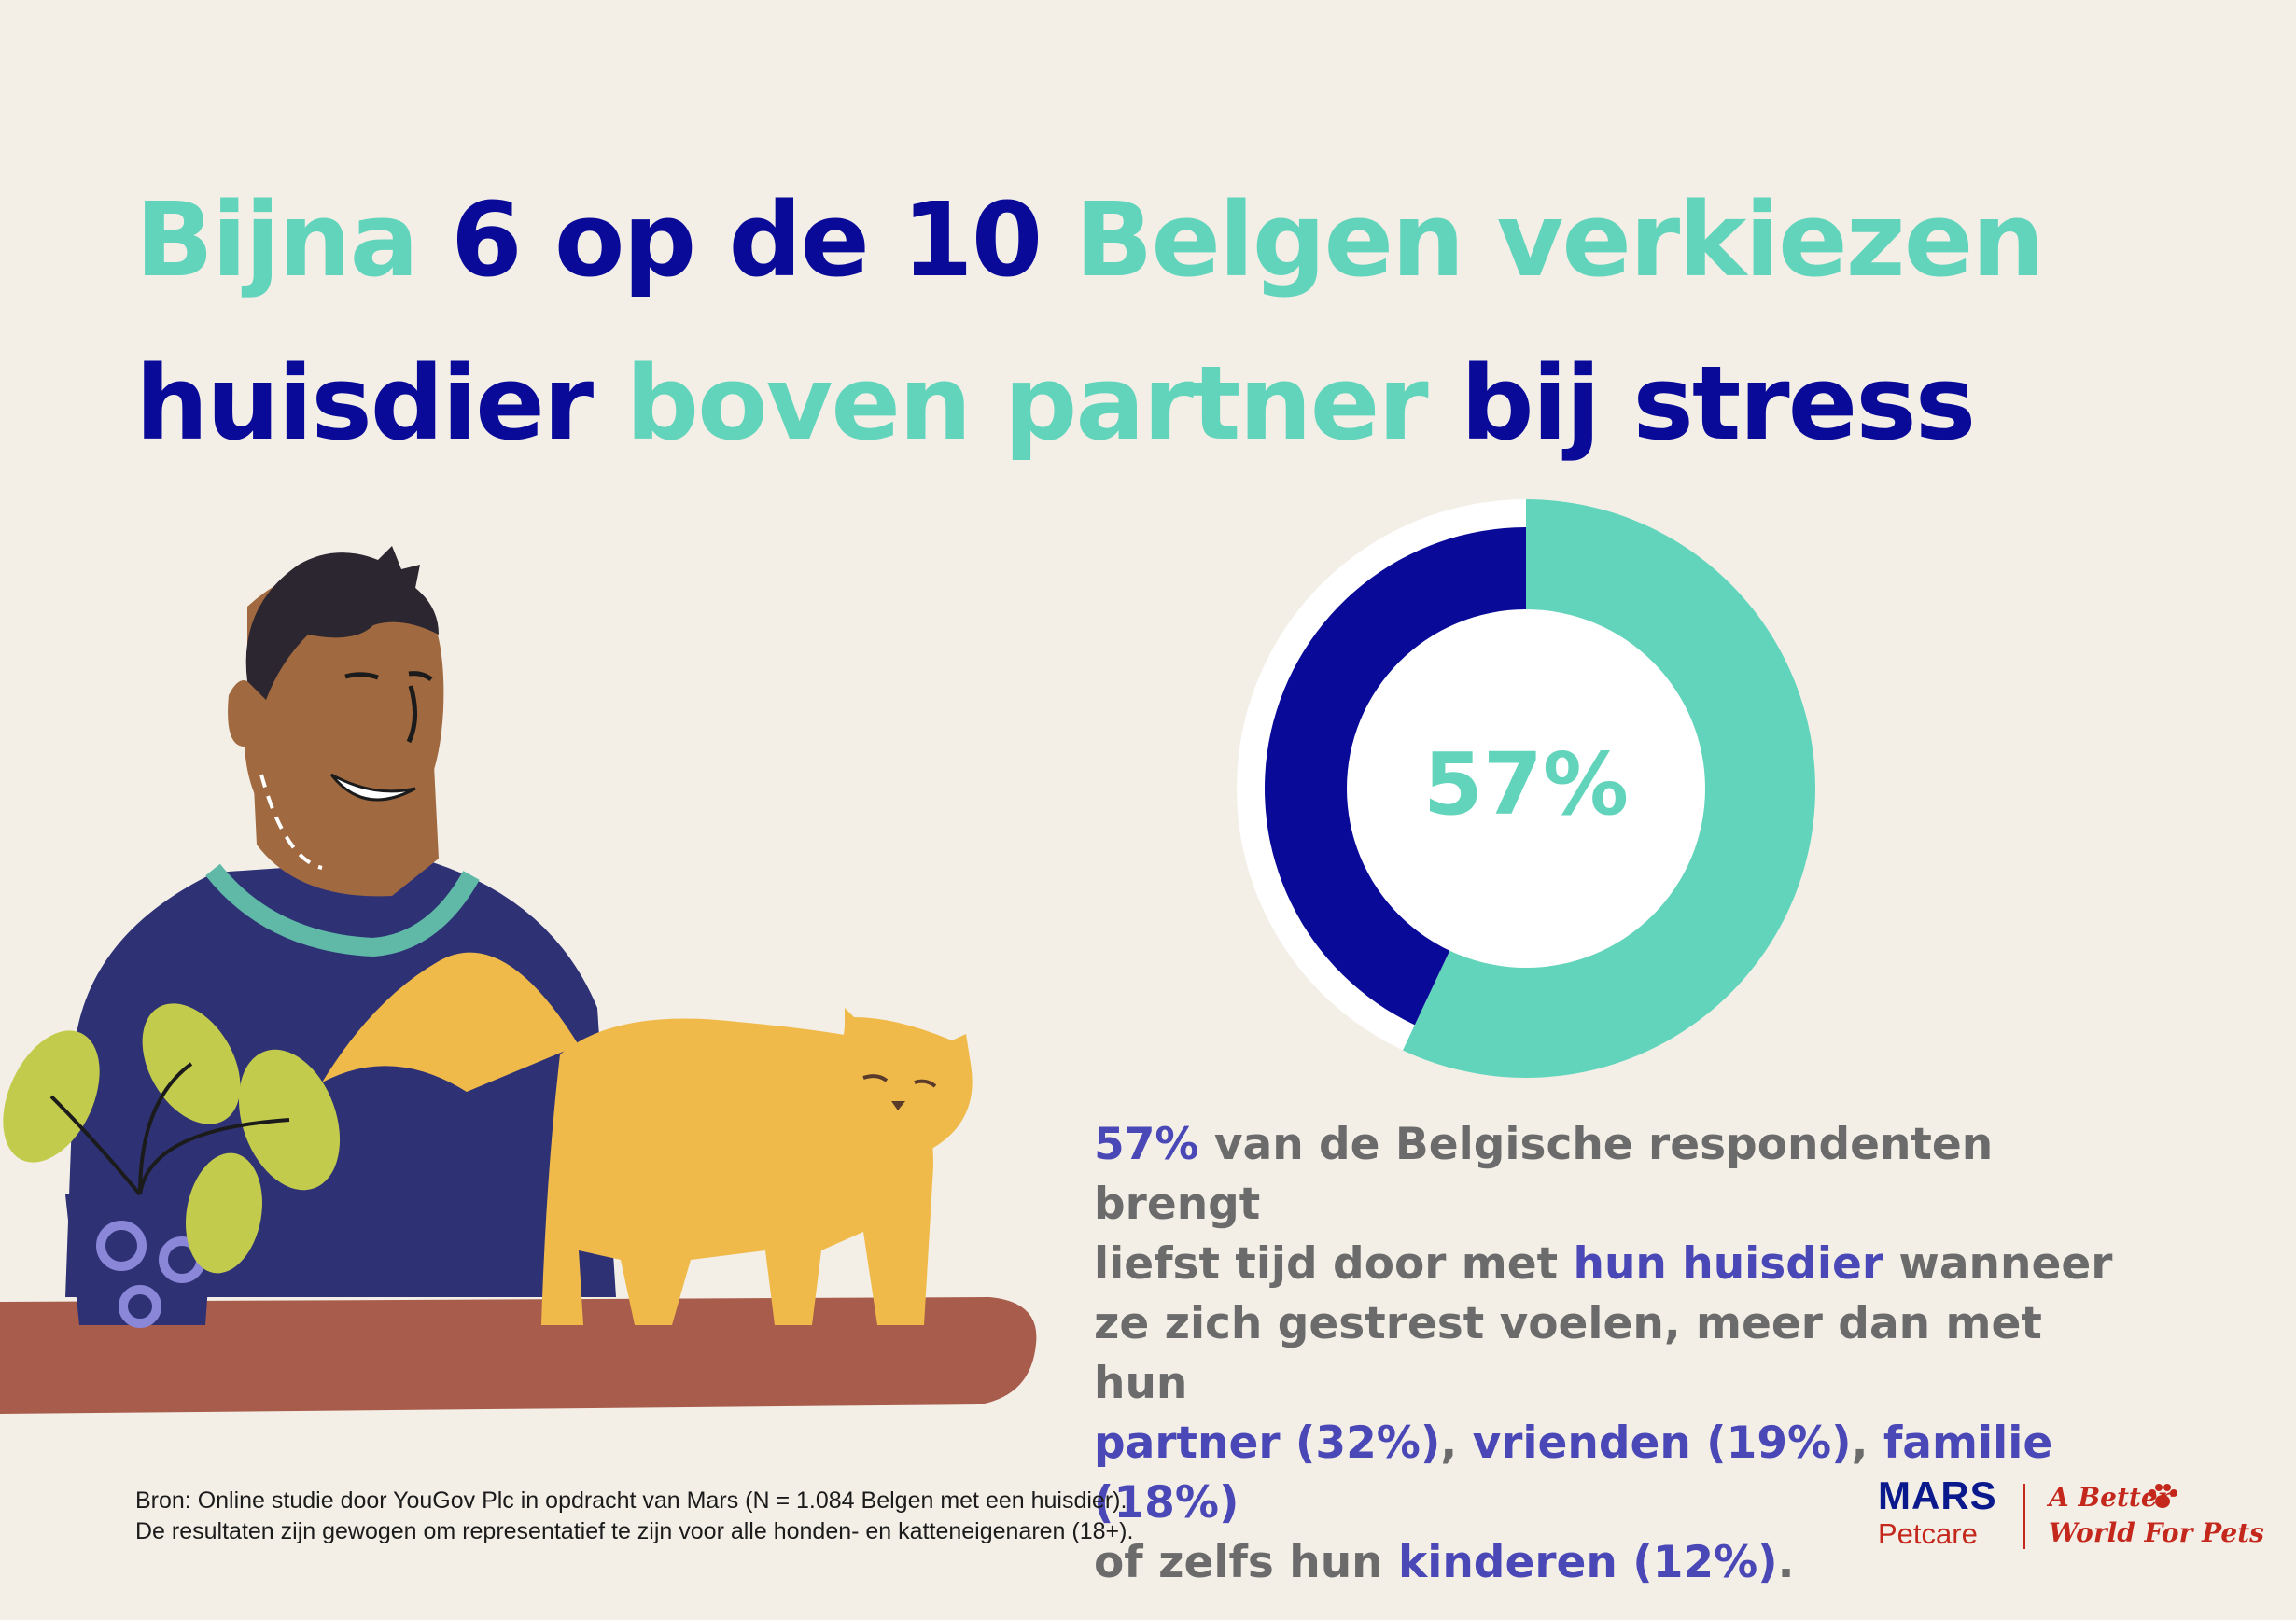 Image resolution: width=2296 pixels, height=1620 pixels. What do you see at coordinates (1728, 1264) in the screenshot?
I see `body-highlight: hun huisdier` at bounding box center [1728, 1264].